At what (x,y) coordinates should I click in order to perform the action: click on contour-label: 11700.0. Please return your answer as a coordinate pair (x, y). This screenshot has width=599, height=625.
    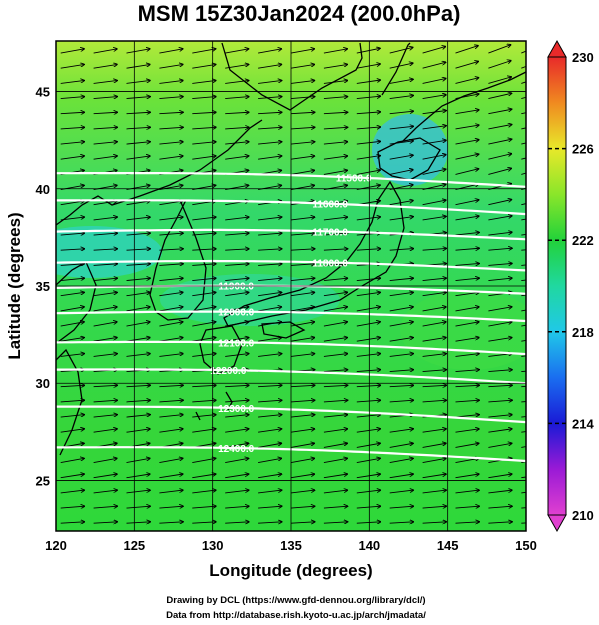
    Looking at the image, I should click on (330, 232).